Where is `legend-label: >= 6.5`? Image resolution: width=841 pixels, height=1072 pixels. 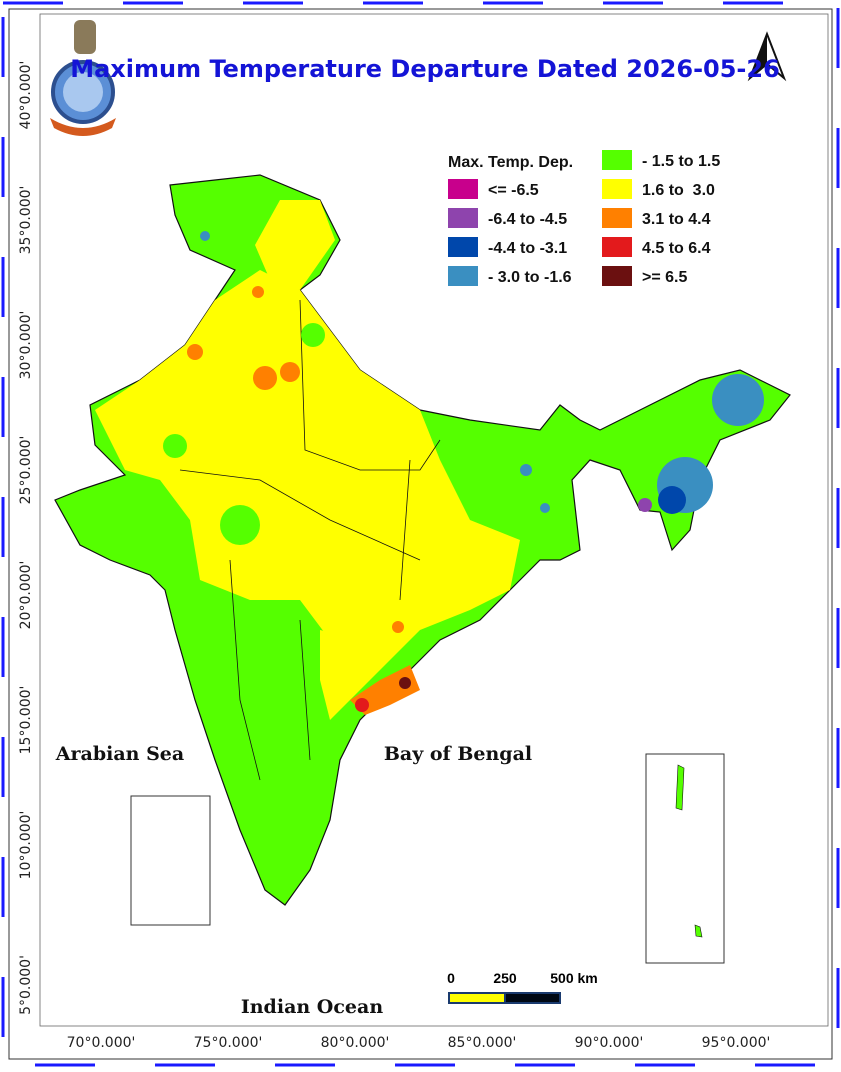 legend-label: >= 6.5 is located at coordinates (664, 277).